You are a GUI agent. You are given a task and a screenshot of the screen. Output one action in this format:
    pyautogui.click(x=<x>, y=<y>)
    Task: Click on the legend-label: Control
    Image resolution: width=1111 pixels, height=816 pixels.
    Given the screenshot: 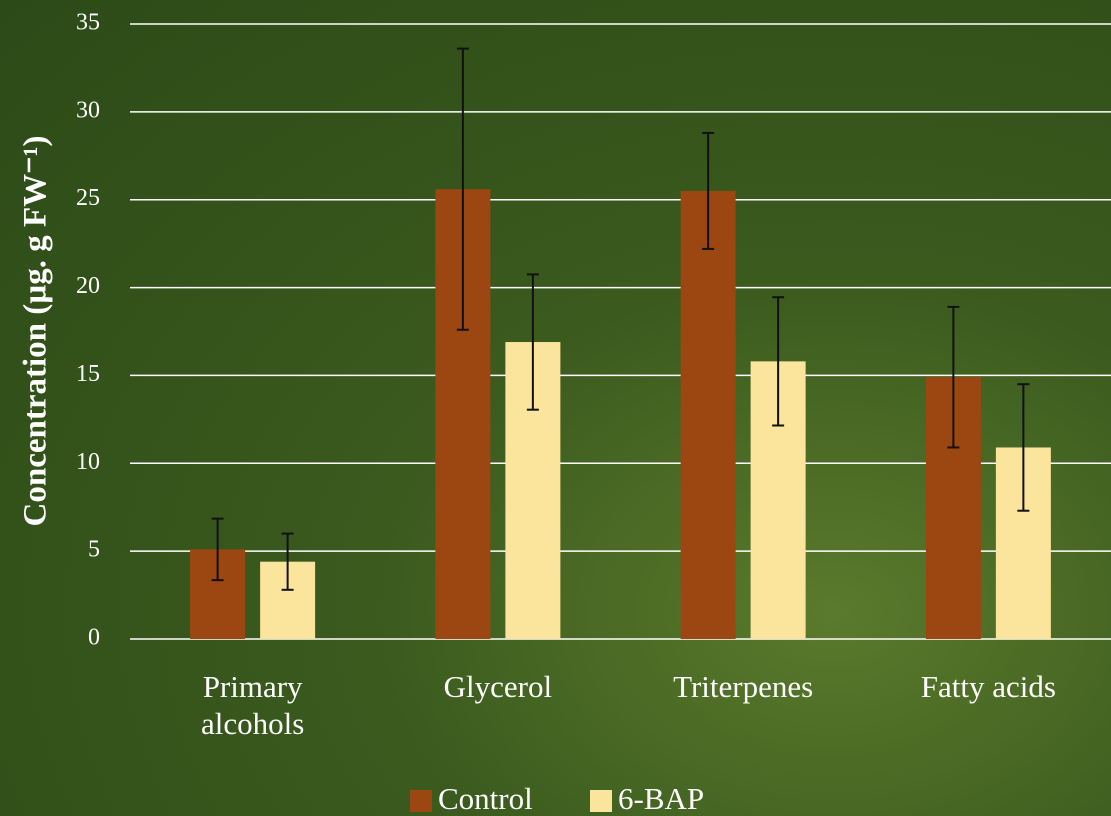 What is the action you would take?
    pyautogui.click(x=485, y=798)
    